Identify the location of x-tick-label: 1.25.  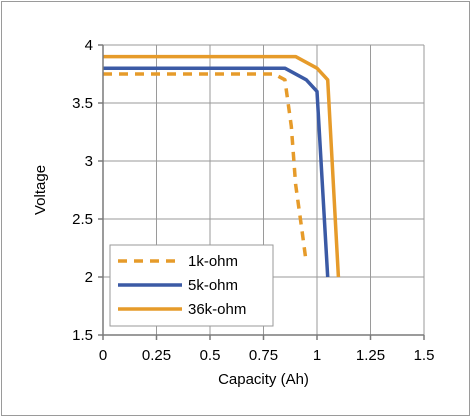
(370, 355).